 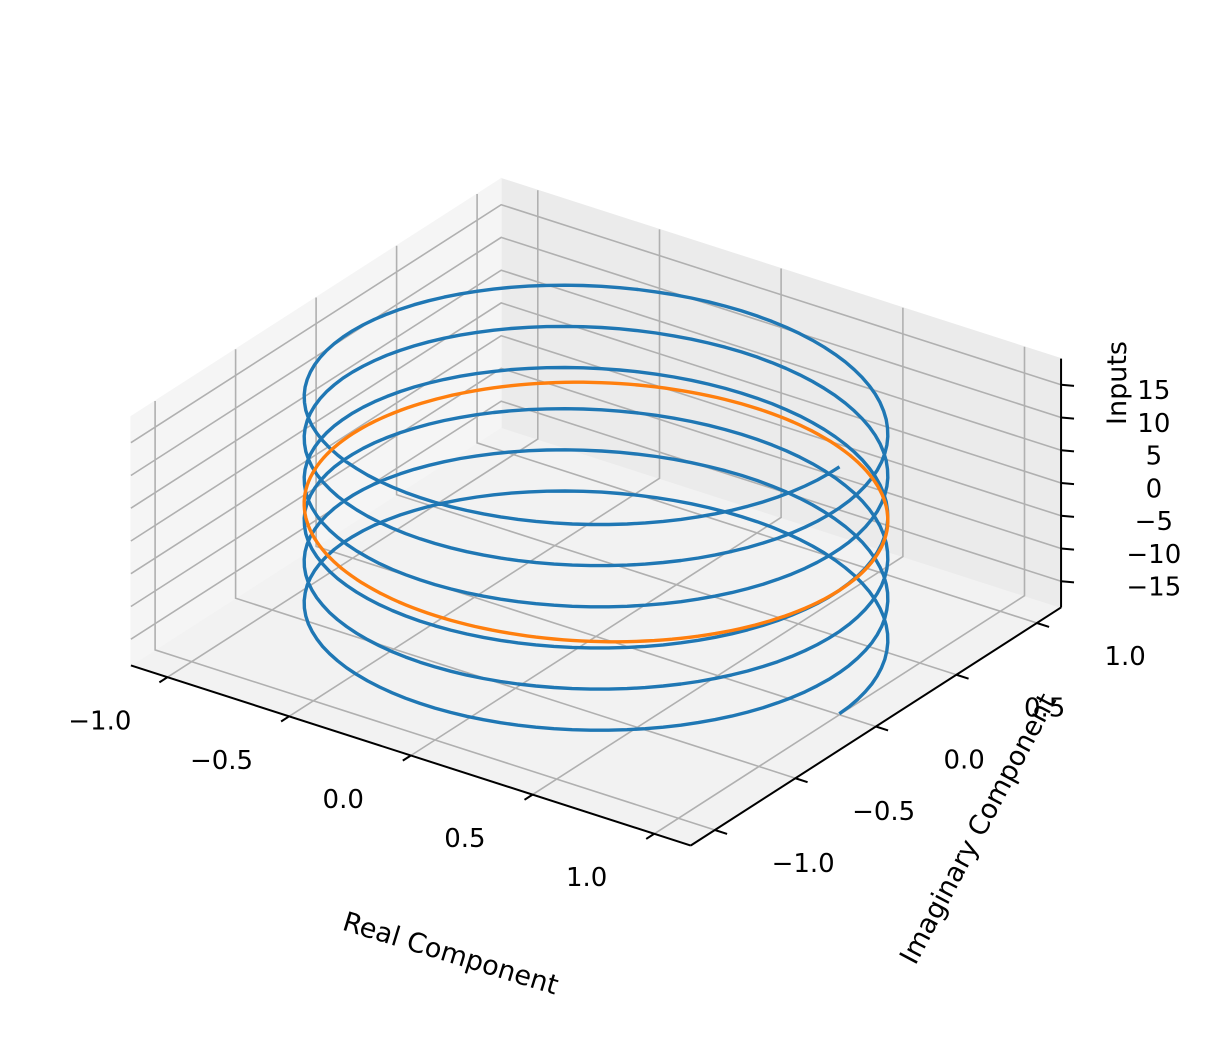 I want to click on y-tick-label: −0.5, so click(x=883, y=812).